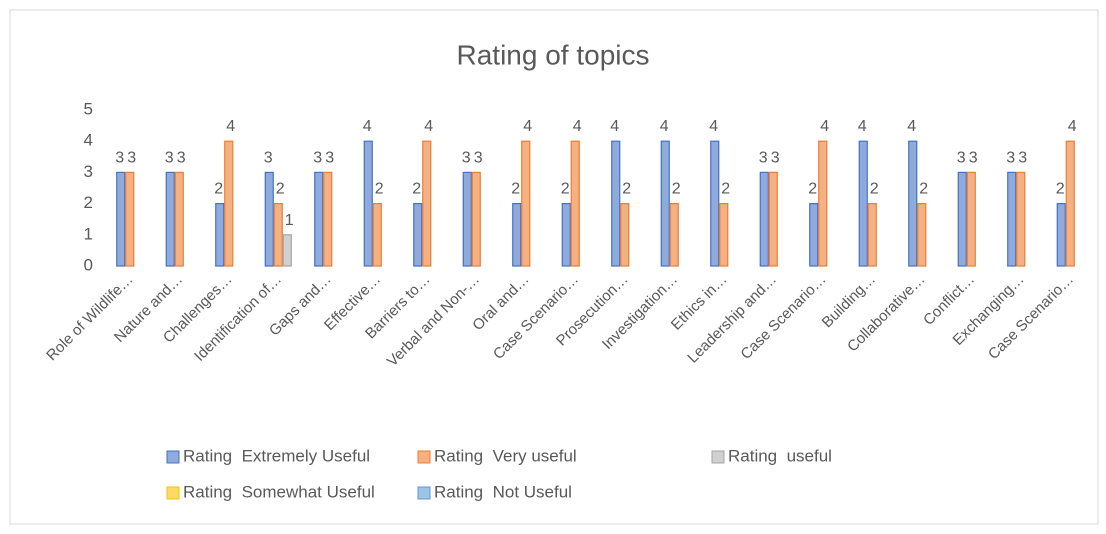 Image resolution: width=1106 pixels, height=534 pixels. What do you see at coordinates (276, 455) in the screenshot?
I see `legend-label: Rating Extremely Useful` at bounding box center [276, 455].